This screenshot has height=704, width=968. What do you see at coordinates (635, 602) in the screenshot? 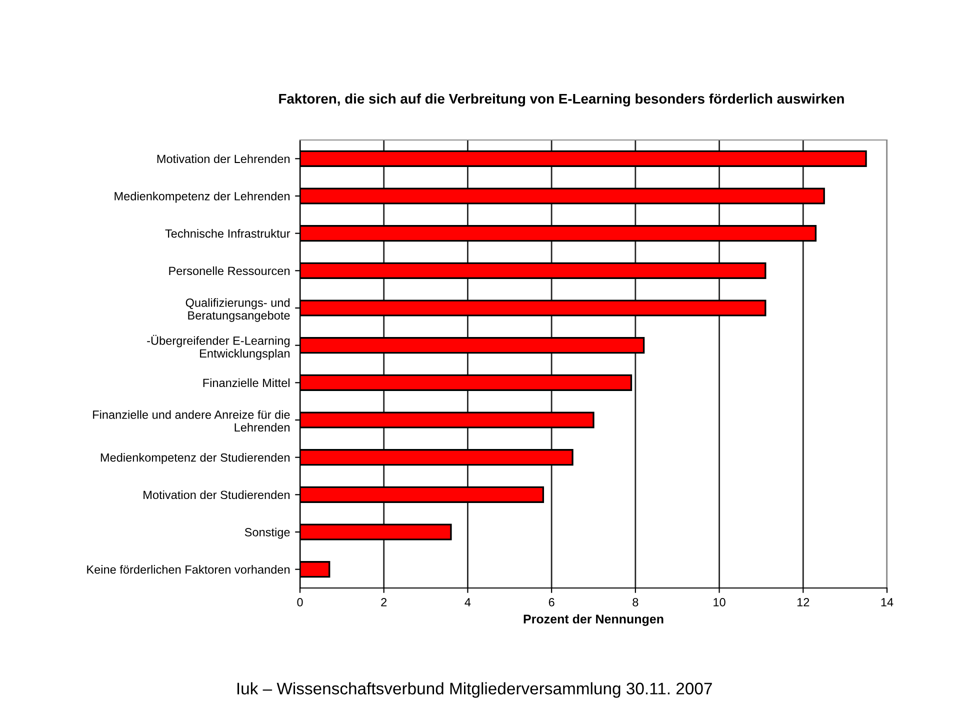
I see `x-tick-label: 8` at bounding box center [635, 602].